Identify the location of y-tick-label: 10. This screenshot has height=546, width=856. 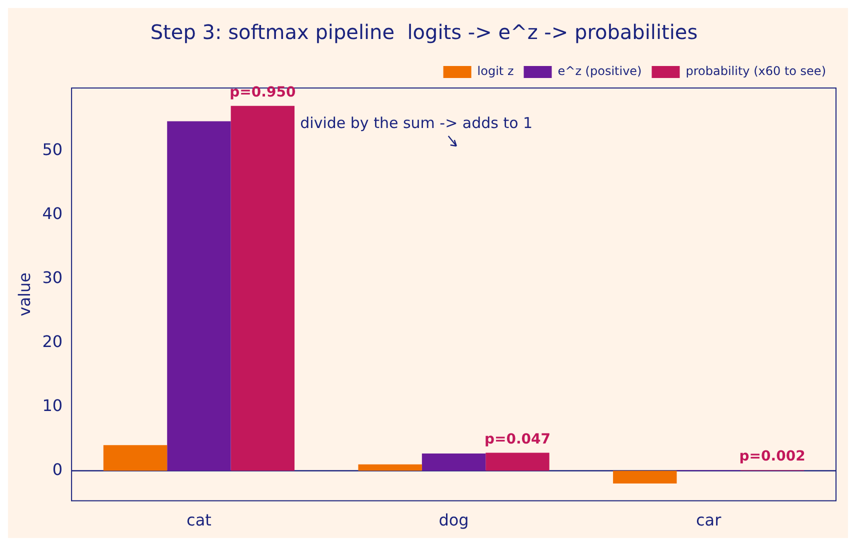
(52, 405).